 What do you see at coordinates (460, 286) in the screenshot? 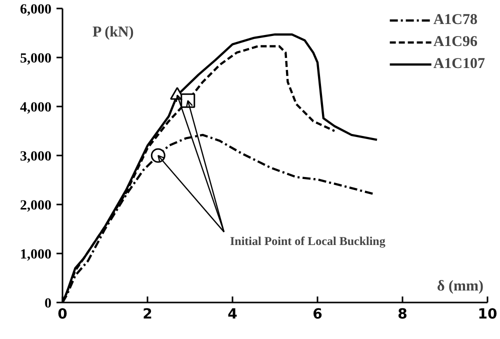
I see `x-axis-title: δ (mm)` at bounding box center [460, 286].